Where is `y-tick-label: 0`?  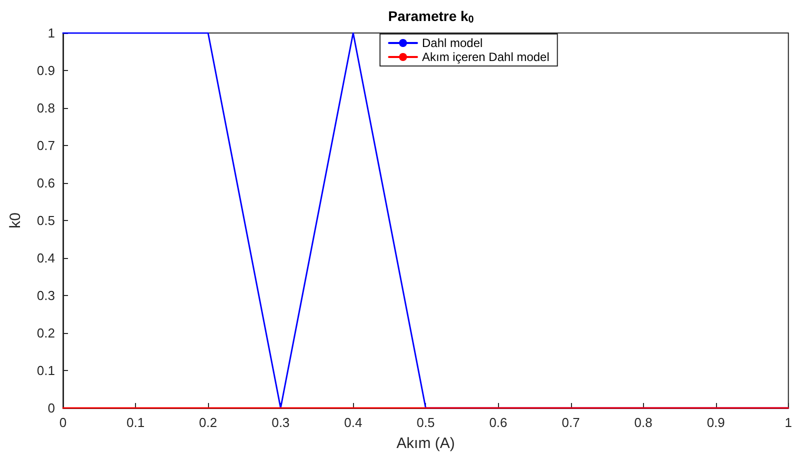 y-tick-label: 0 is located at coordinates (51, 408).